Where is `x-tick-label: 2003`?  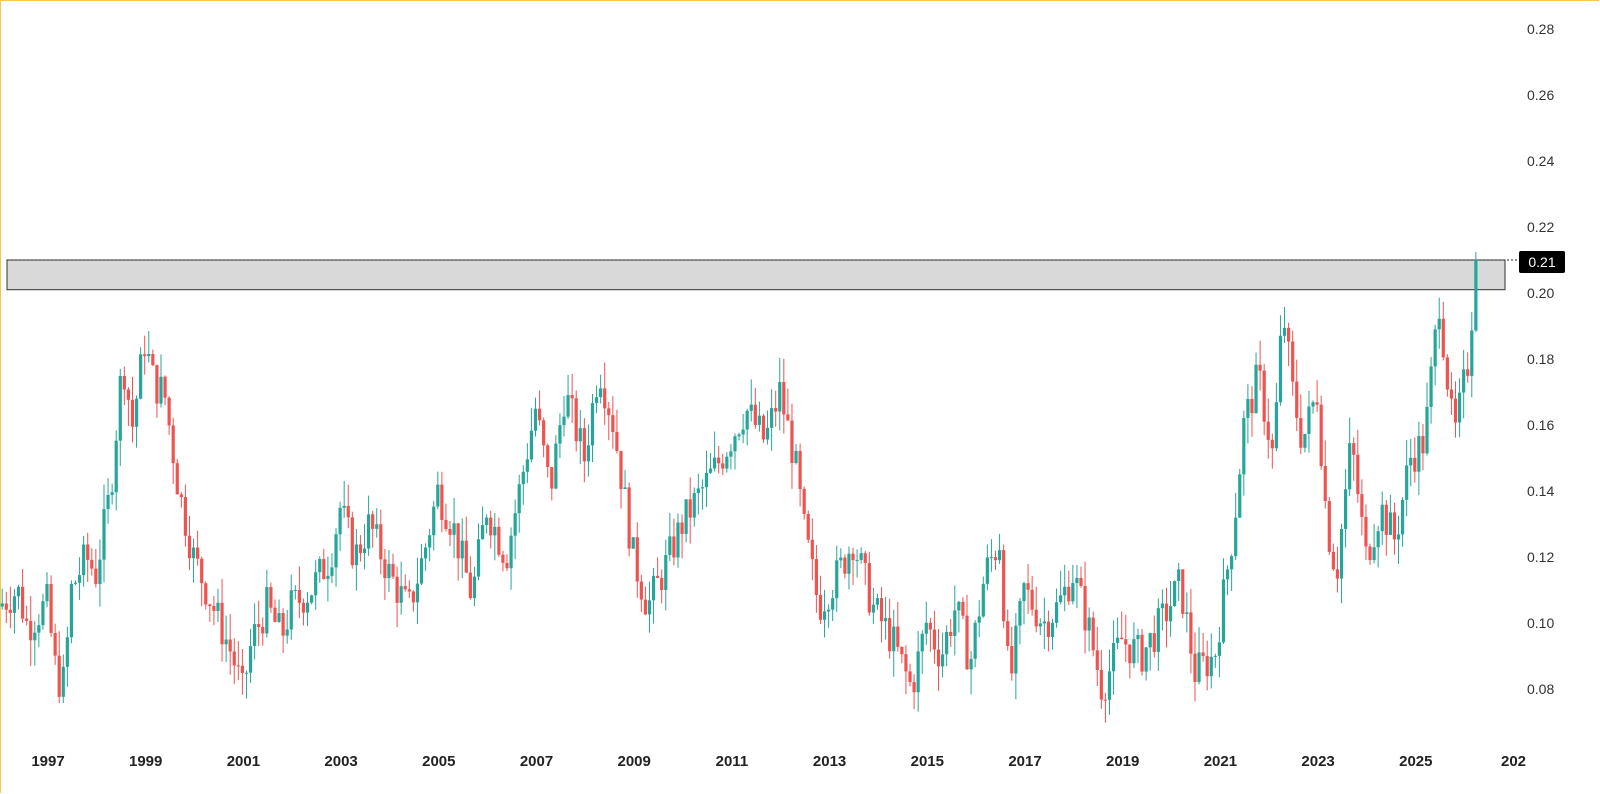 x-tick-label: 2003 is located at coordinates (340, 761).